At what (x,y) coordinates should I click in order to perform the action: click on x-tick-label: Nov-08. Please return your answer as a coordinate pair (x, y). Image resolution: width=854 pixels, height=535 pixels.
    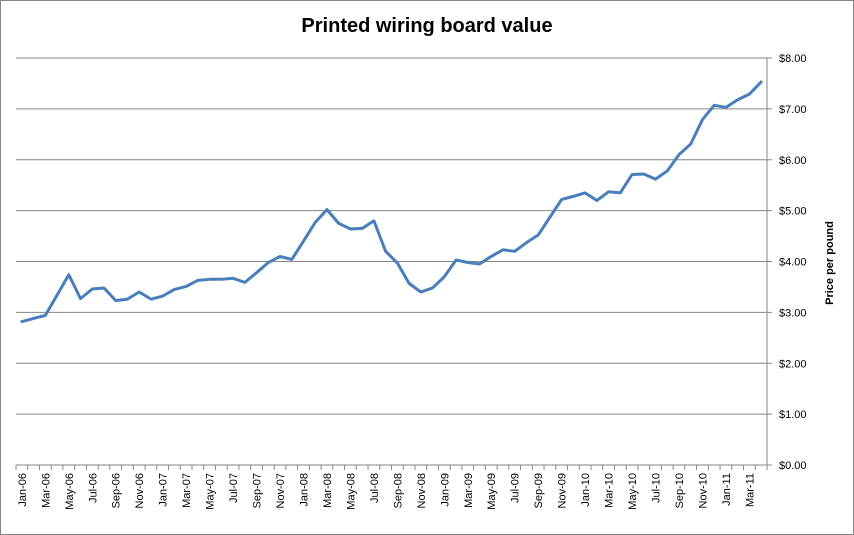
    Looking at the image, I should click on (422, 490).